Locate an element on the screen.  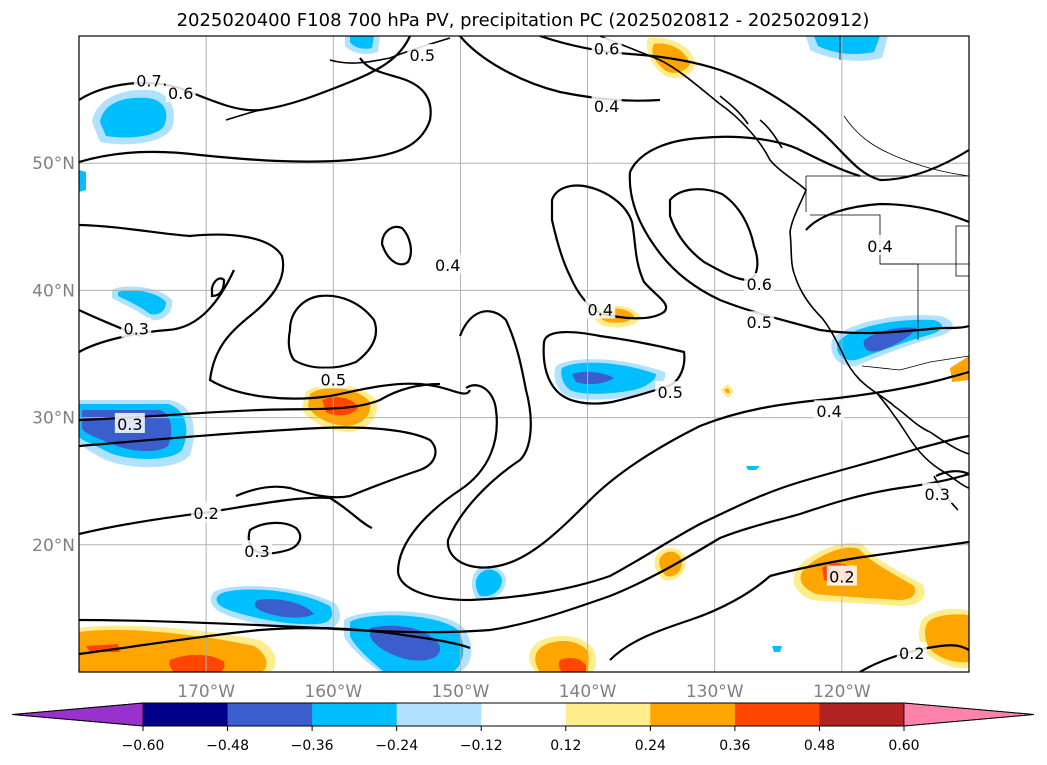
precip-neg-small-125w is located at coordinates (753, 468).